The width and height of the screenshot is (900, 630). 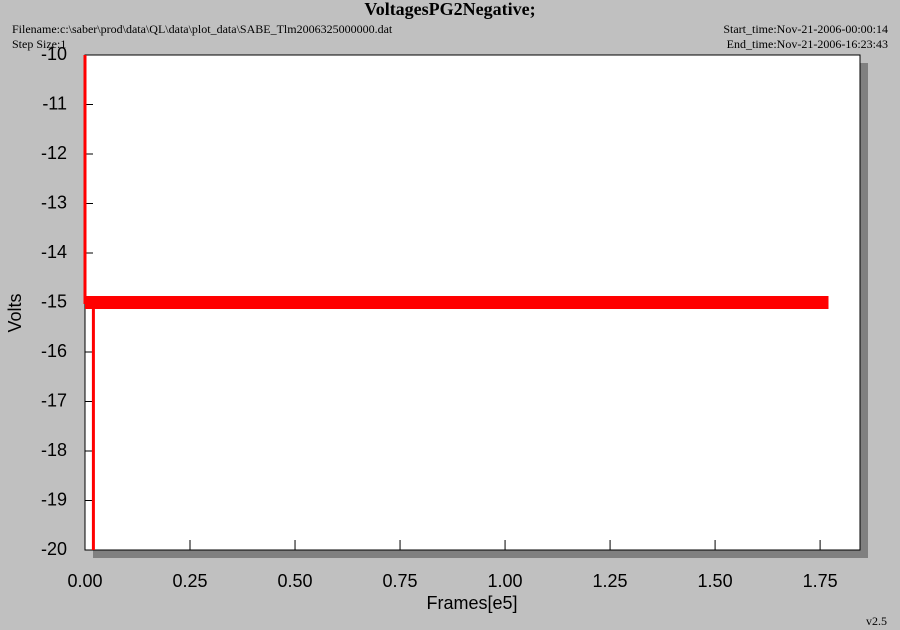 What do you see at coordinates (471, 603) in the screenshot?
I see `x-axis-label: Frames[e5]` at bounding box center [471, 603].